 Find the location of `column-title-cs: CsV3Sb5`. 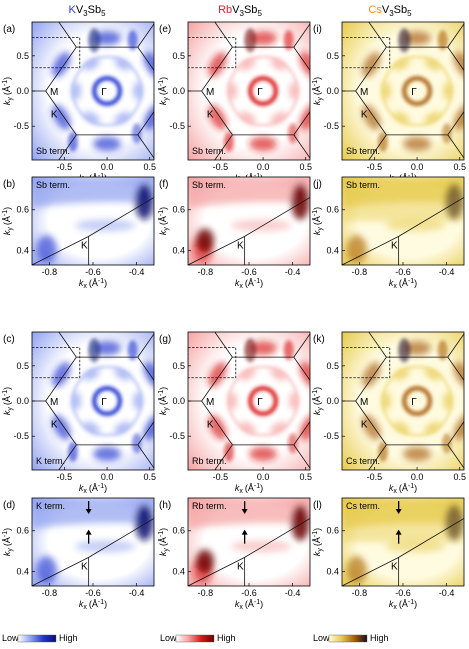

column-title-cs: CsV3Sb5 is located at coordinates (390, 11).